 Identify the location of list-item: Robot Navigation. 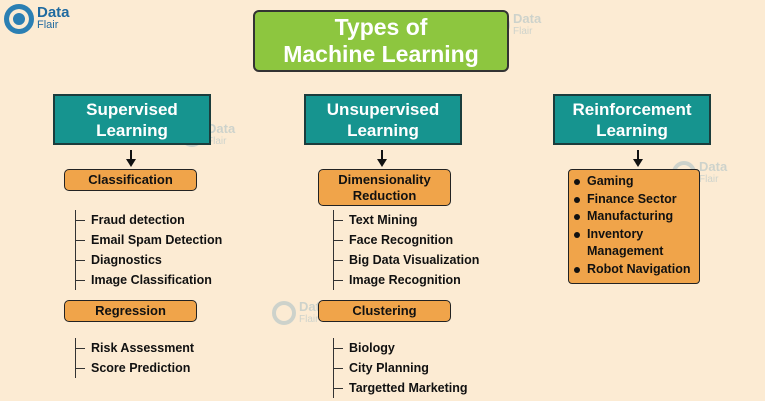
(636, 270).